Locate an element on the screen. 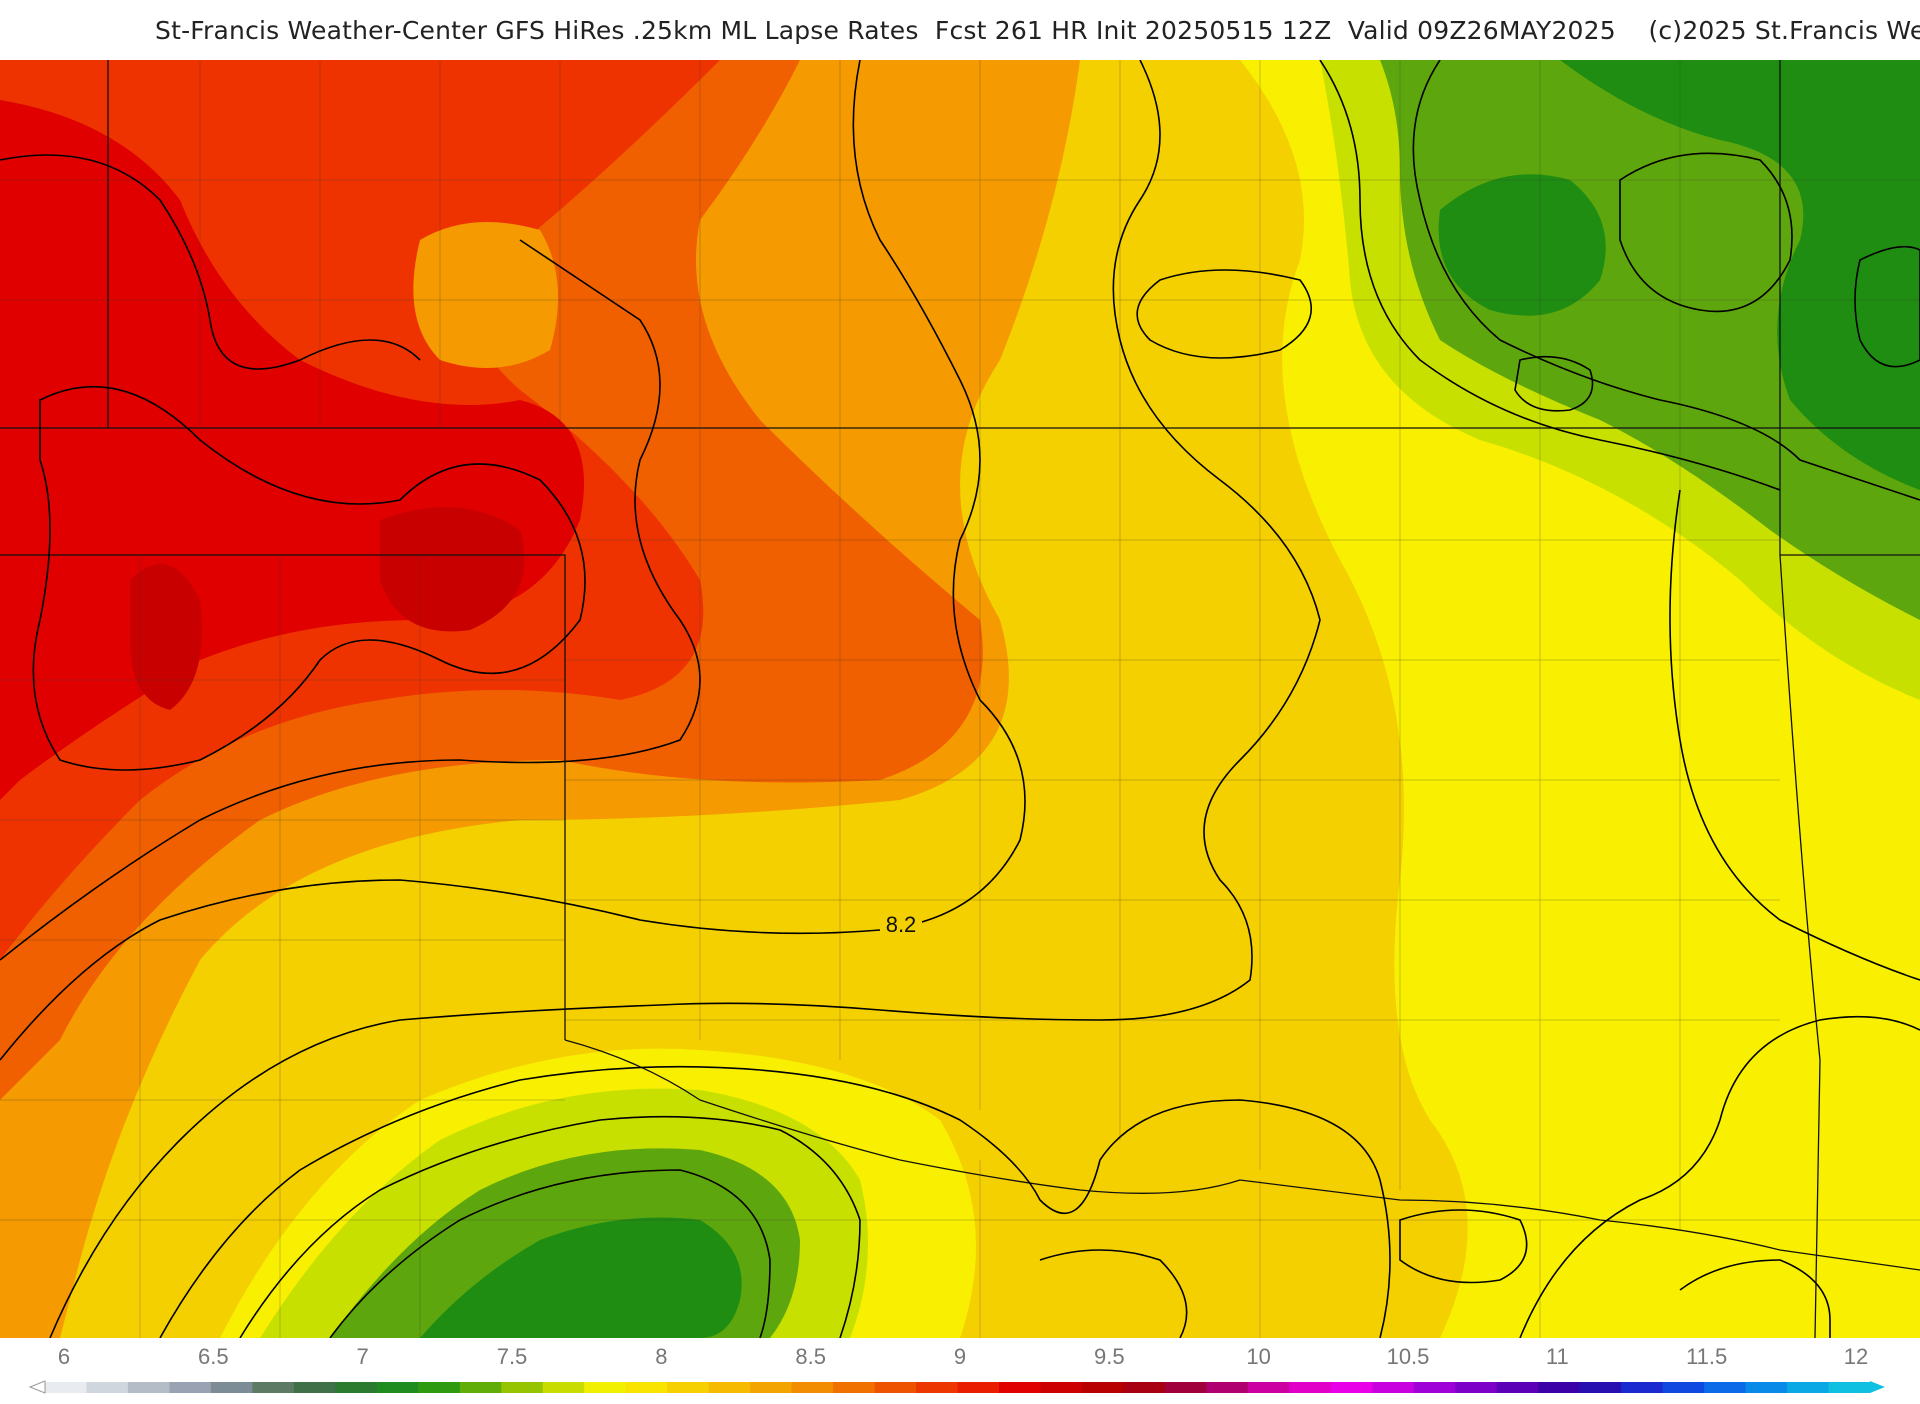 The image size is (1920, 1404). legend-tick-label: 11.5 is located at coordinates (1707, 1356).